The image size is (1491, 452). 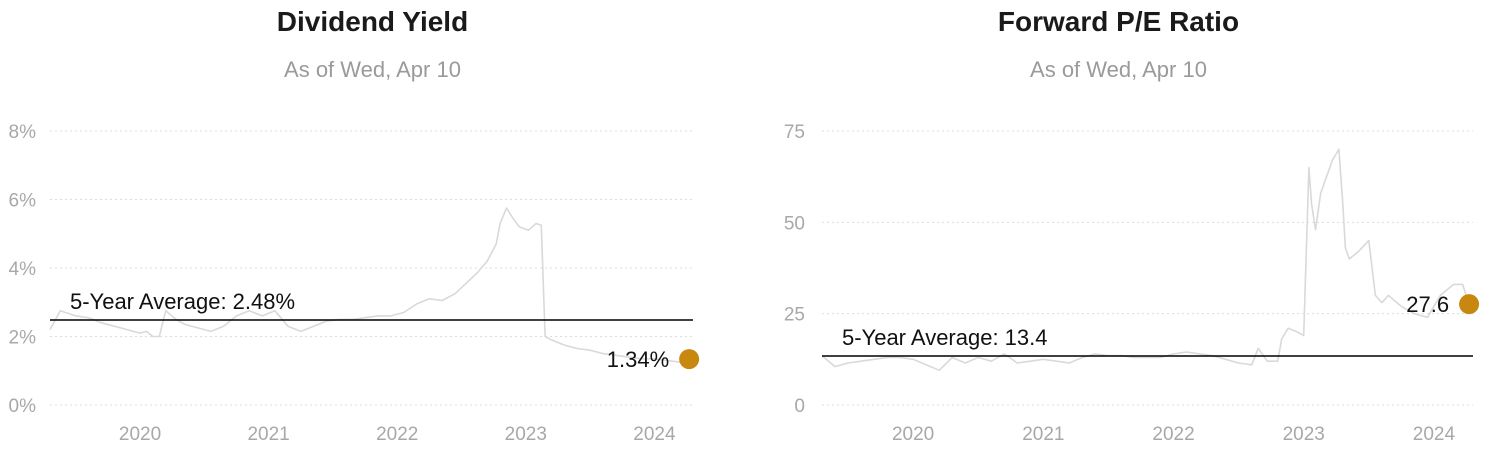 What do you see at coordinates (23, 406) in the screenshot?
I see `y-tick-label: 0%` at bounding box center [23, 406].